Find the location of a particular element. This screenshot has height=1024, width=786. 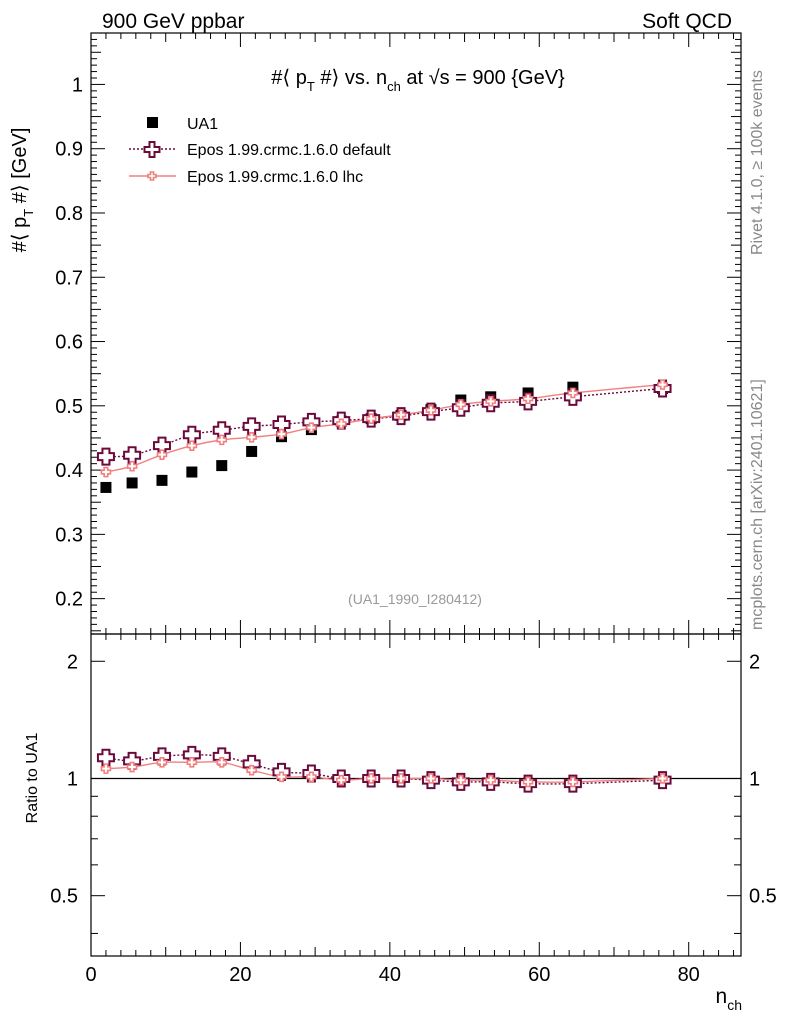

rivet-version-label: Rivet 4.1.0, ≥ 100k events is located at coordinates (757, 162).